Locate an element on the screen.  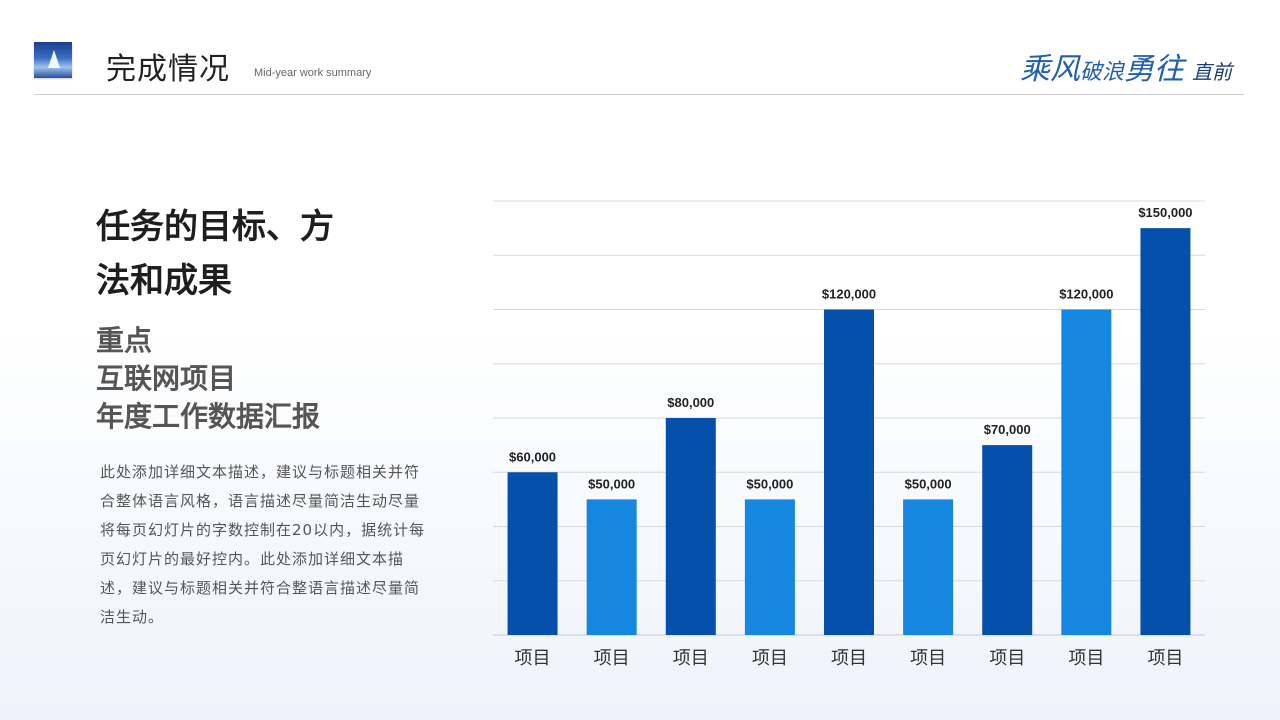
page-subtitle: Mid-year work summary is located at coordinates (313, 73).